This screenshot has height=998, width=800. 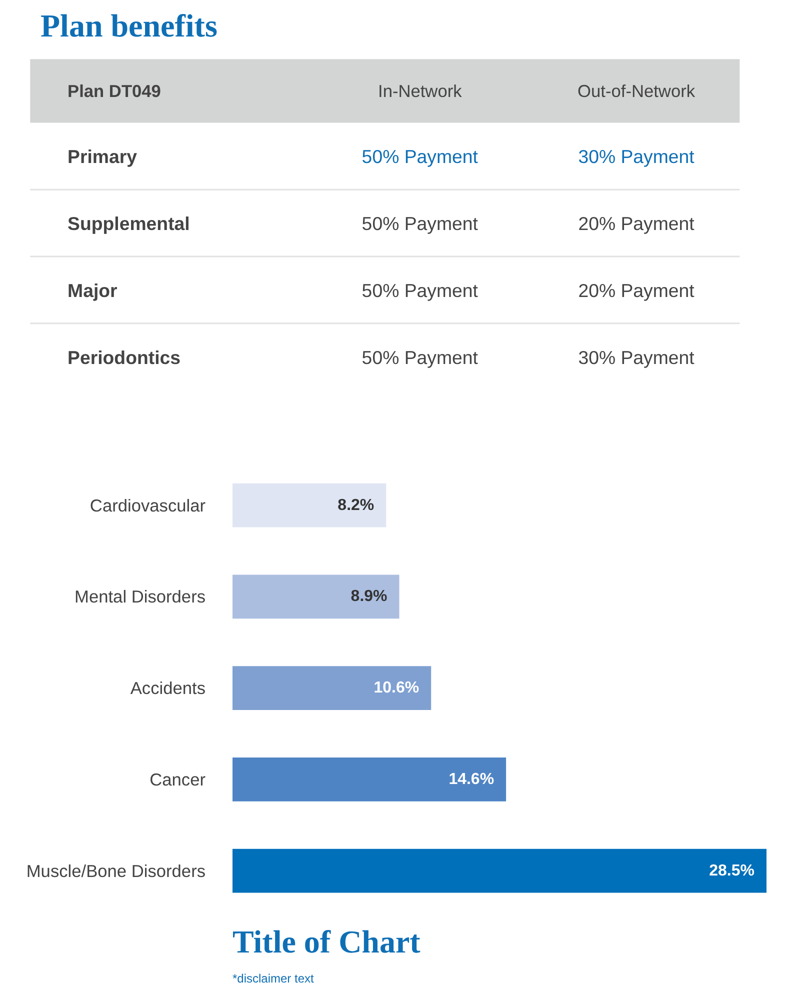 What do you see at coordinates (178, 779) in the screenshot?
I see `y-tick-label: Cancer` at bounding box center [178, 779].